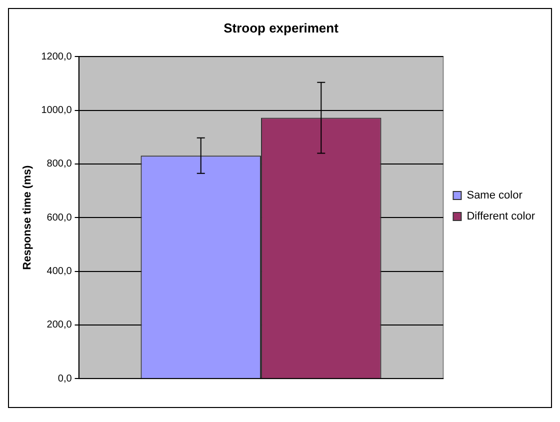  What do you see at coordinates (65, 378) in the screenshot?
I see `y-tick-label: 0,0` at bounding box center [65, 378].